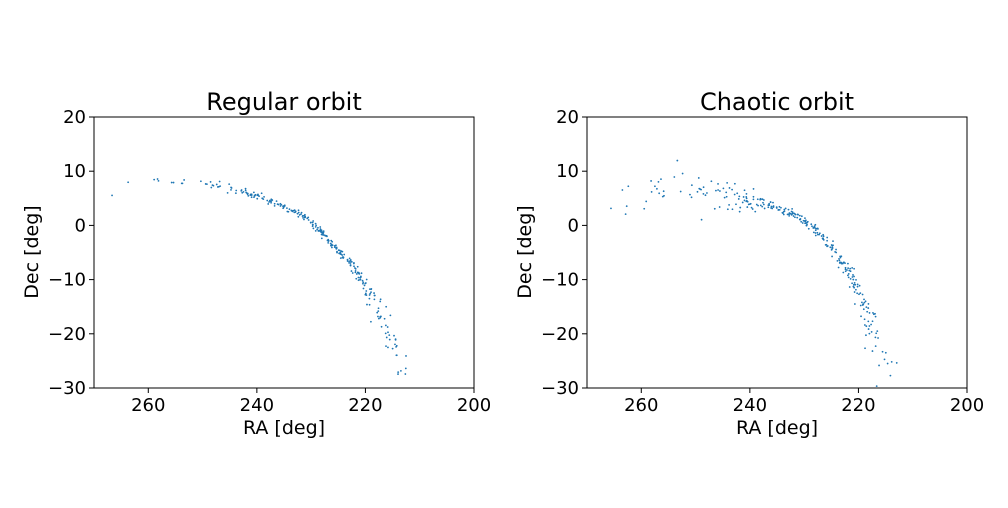 The image size is (1008, 508). What do you see at coordinates (967, 405) in the screenshot?
I see `x-tick-label: 200` at bounding box center [967, 405].